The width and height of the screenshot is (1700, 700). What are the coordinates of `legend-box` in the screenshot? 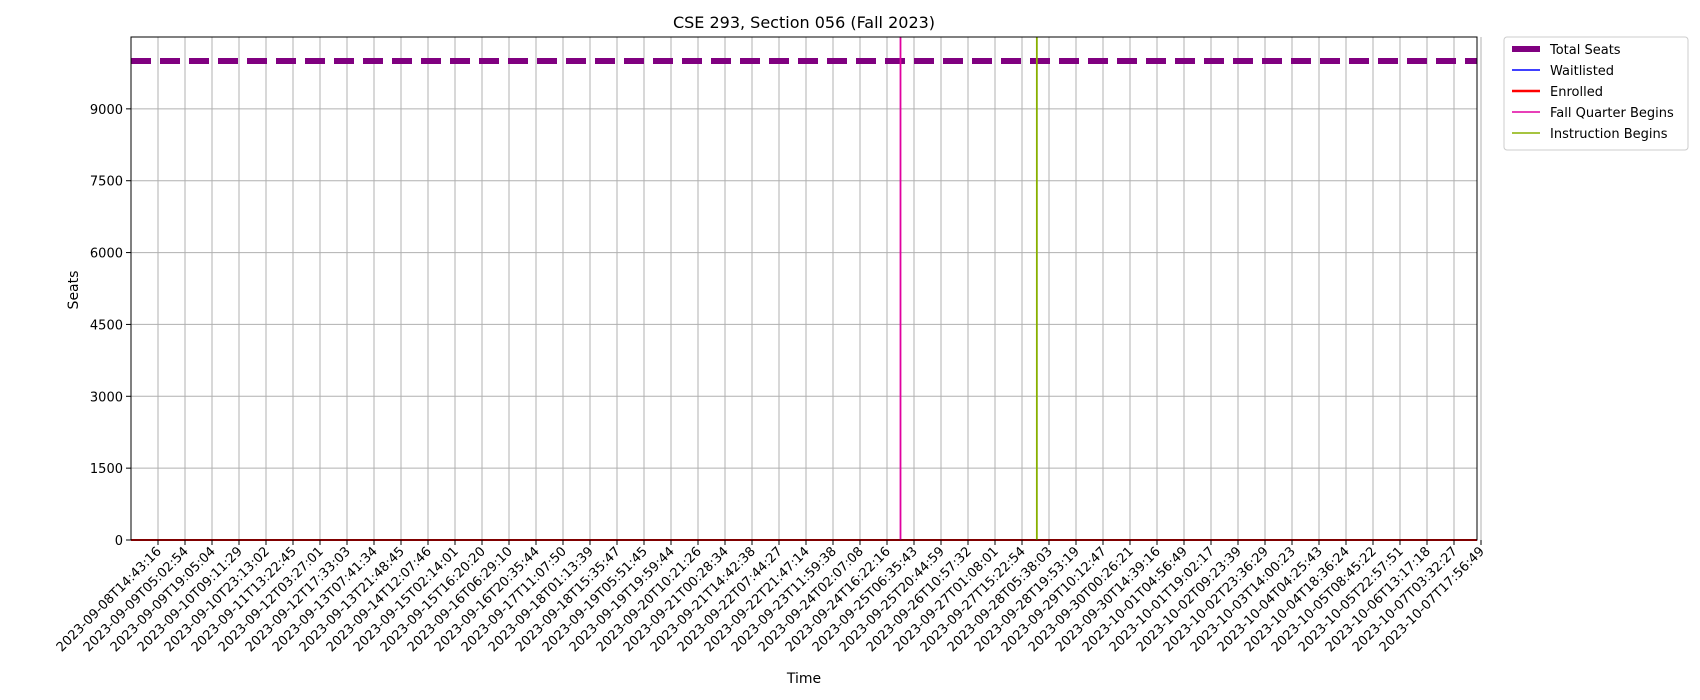 It's located at (1596, 93).